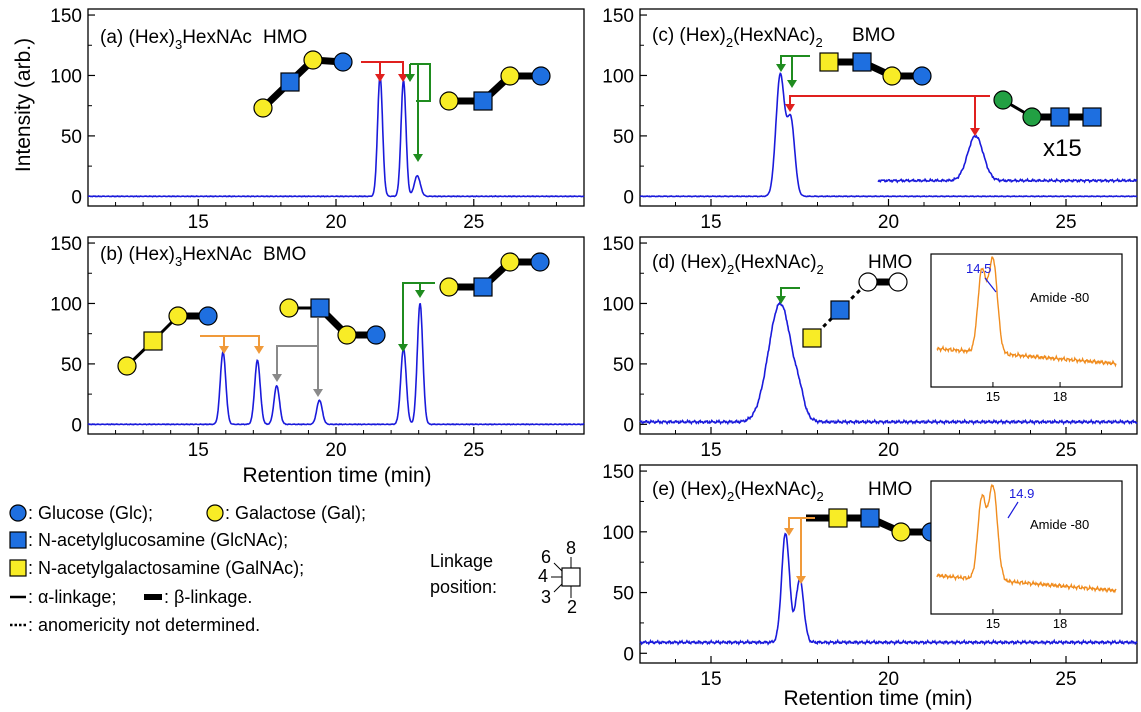  Describe the element at coordinates (317, 339) in the screenshot. I see `panel-b-arrows` at that location.